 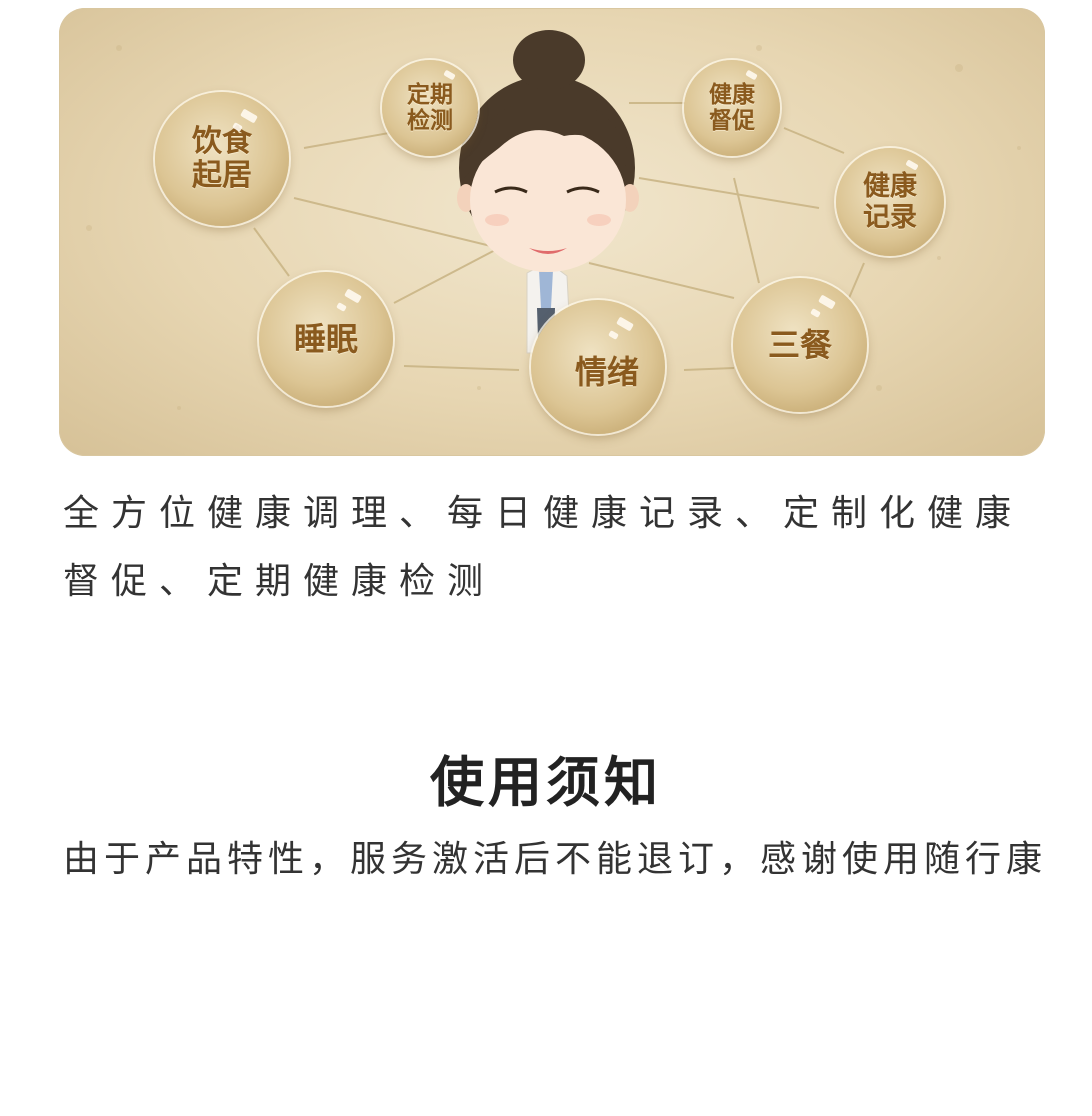 I want to click on notice-title: 使用须知, so click(x=546, y=782).